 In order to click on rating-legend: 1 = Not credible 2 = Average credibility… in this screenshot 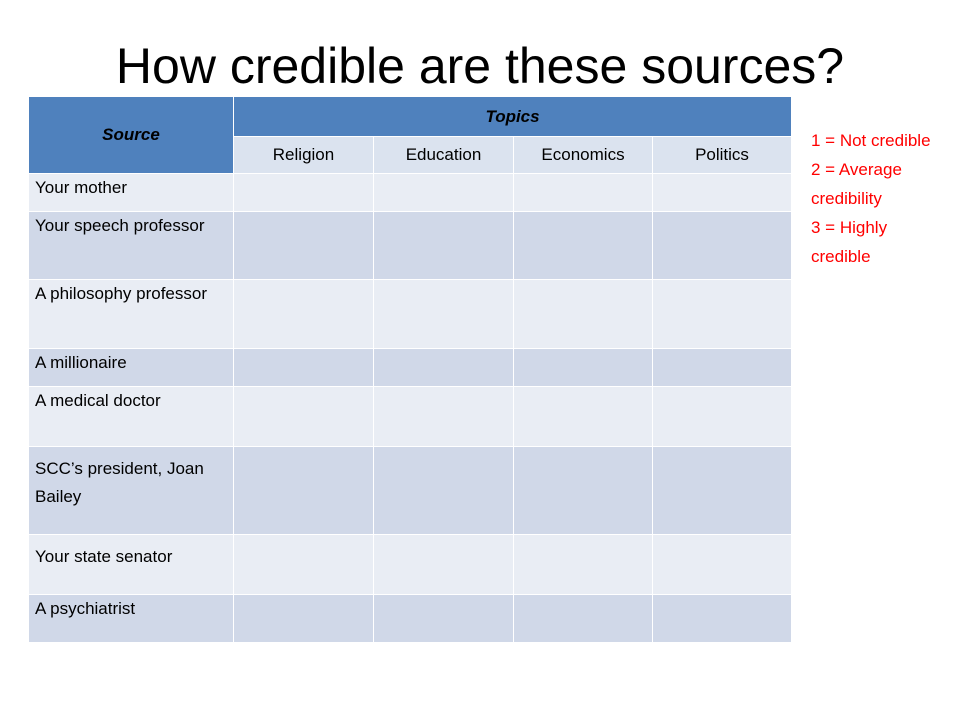, I will do `click(881, 198)`.